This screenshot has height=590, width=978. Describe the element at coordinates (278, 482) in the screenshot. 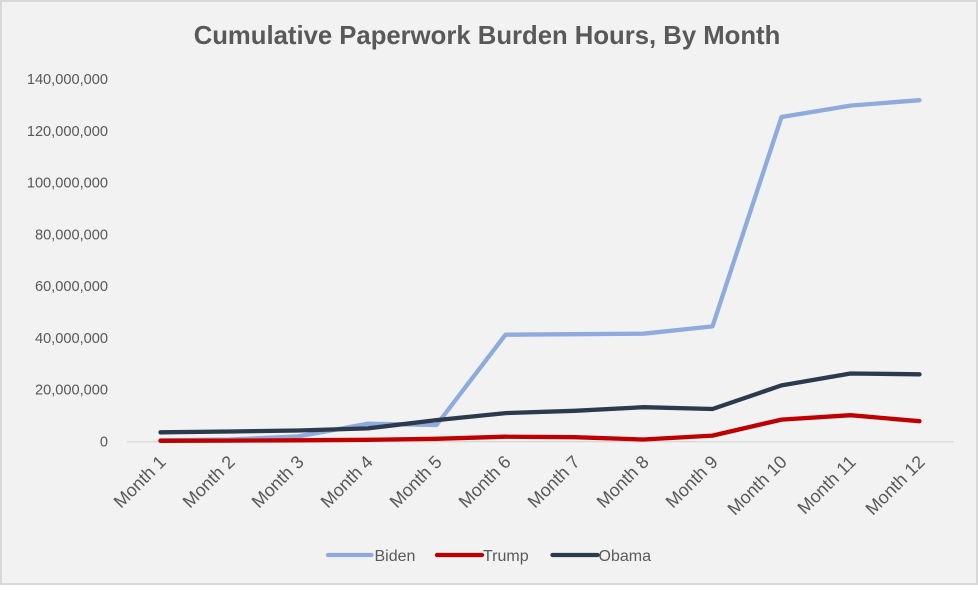

I see `svg-text: Month 3` at that location.